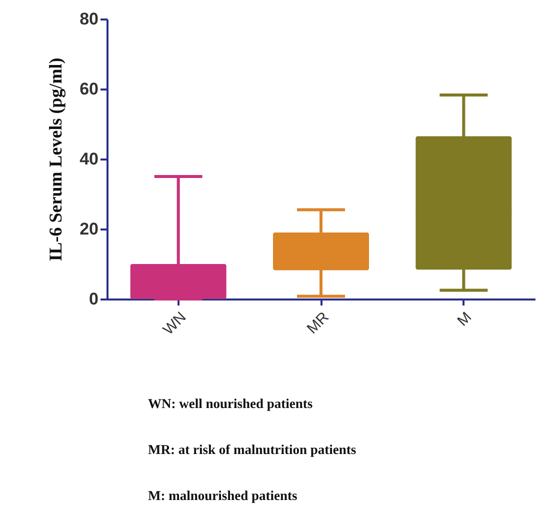 This screenshot has width=542, height=514. Describe the element at coordinates (89, 89) in the screenshot. I see `y-tick-label: 60` at that location.